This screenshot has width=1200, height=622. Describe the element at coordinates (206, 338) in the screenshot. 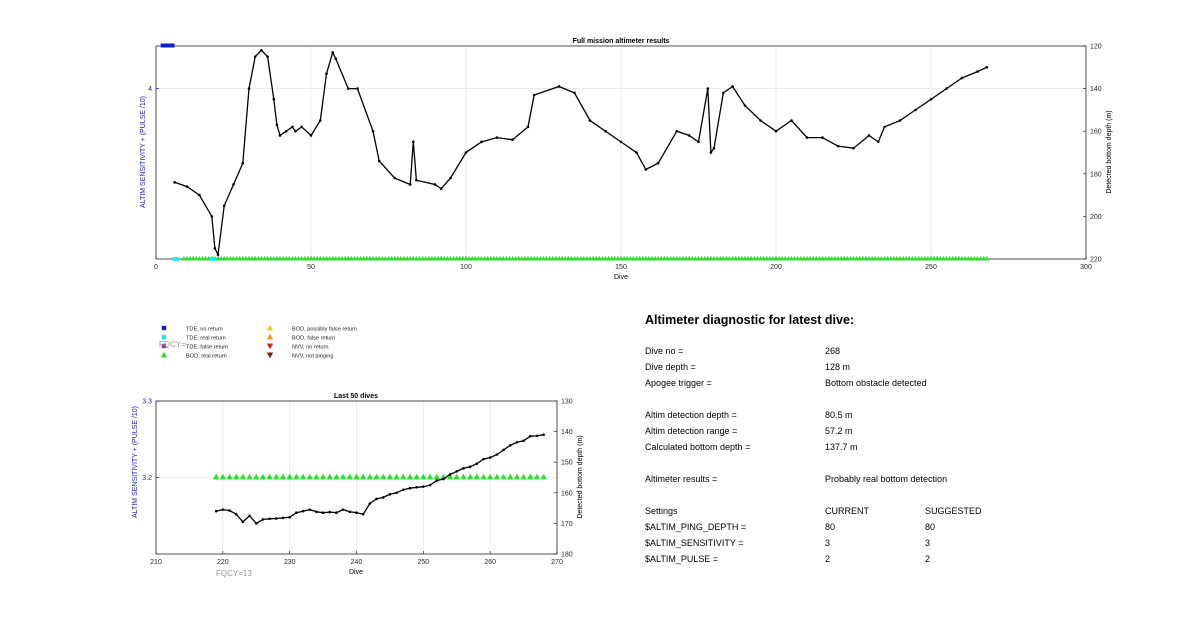

I see `legend-label: TDE, real return` at that location.